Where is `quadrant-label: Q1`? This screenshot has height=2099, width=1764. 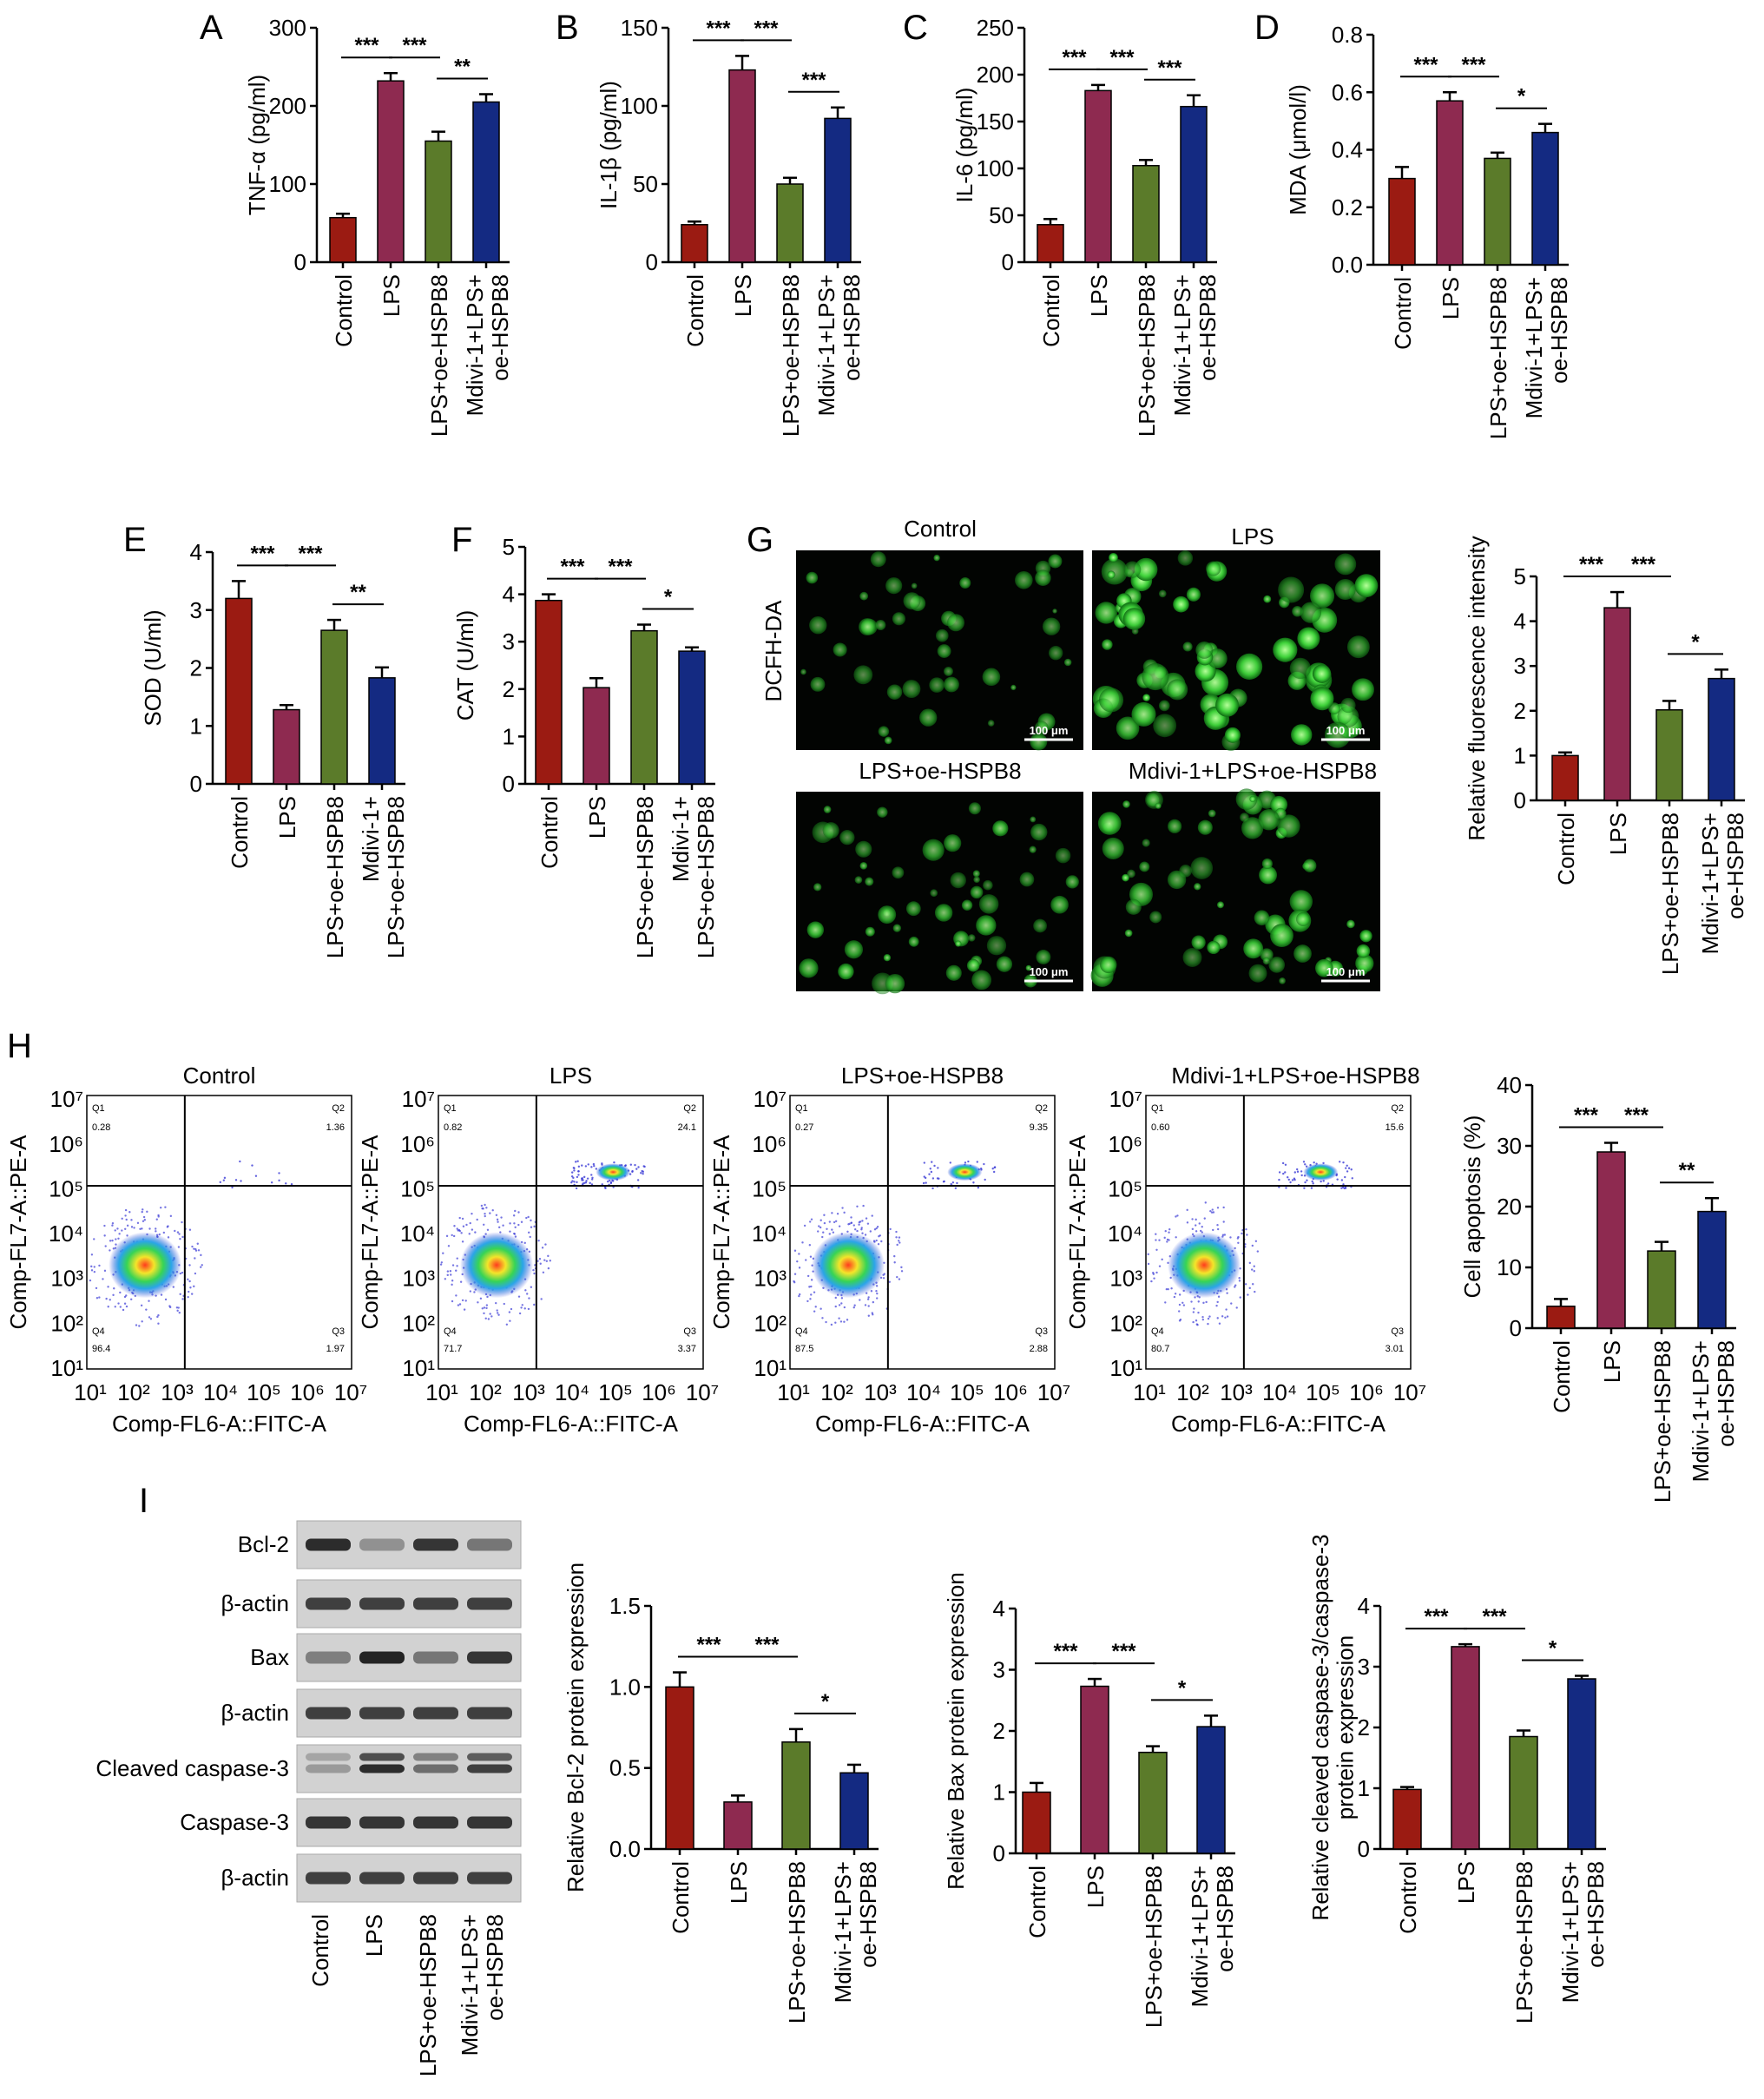 quadrant-label: Q1 is located at coordinates (1158, 1108).